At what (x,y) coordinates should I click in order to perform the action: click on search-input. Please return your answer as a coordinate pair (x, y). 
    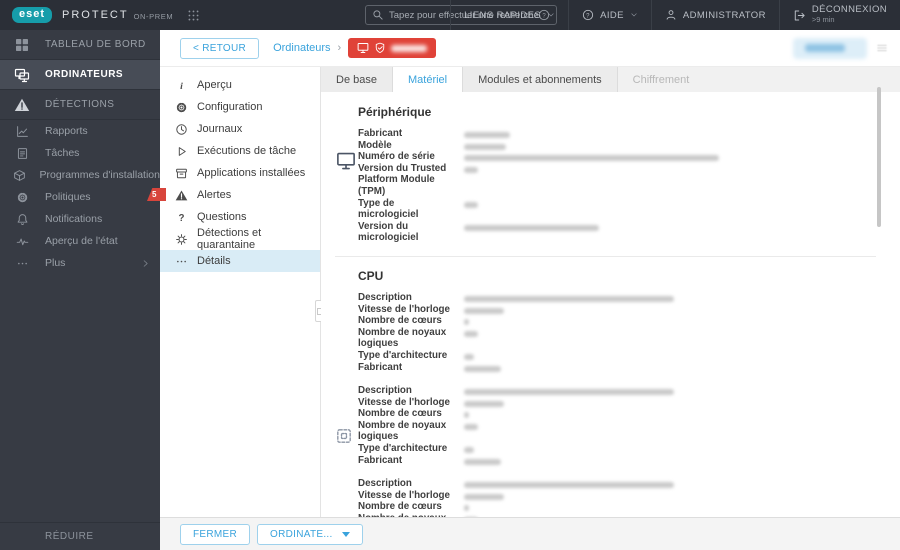
    Looking at the image, I should click on (463, 15).